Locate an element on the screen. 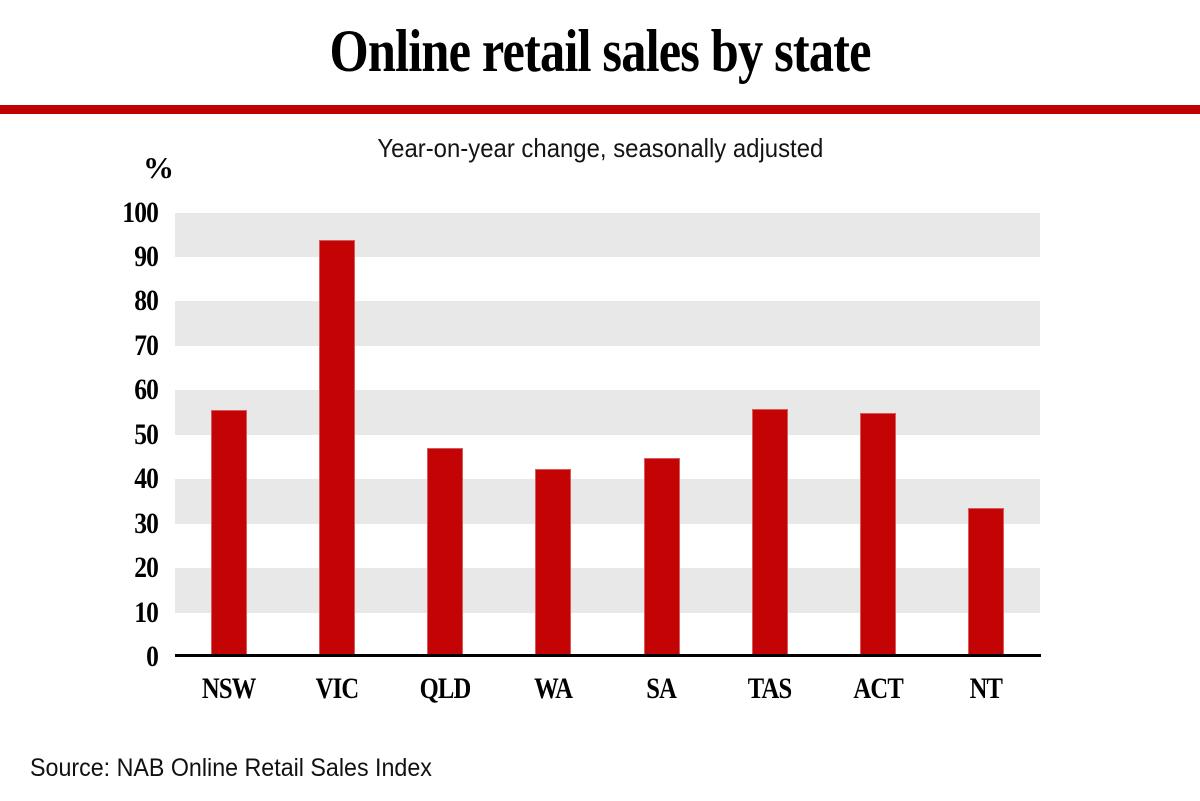 This screenshot has width=1200, height=801. x-tick-label-text: SA is located at coordinates (662, 688).